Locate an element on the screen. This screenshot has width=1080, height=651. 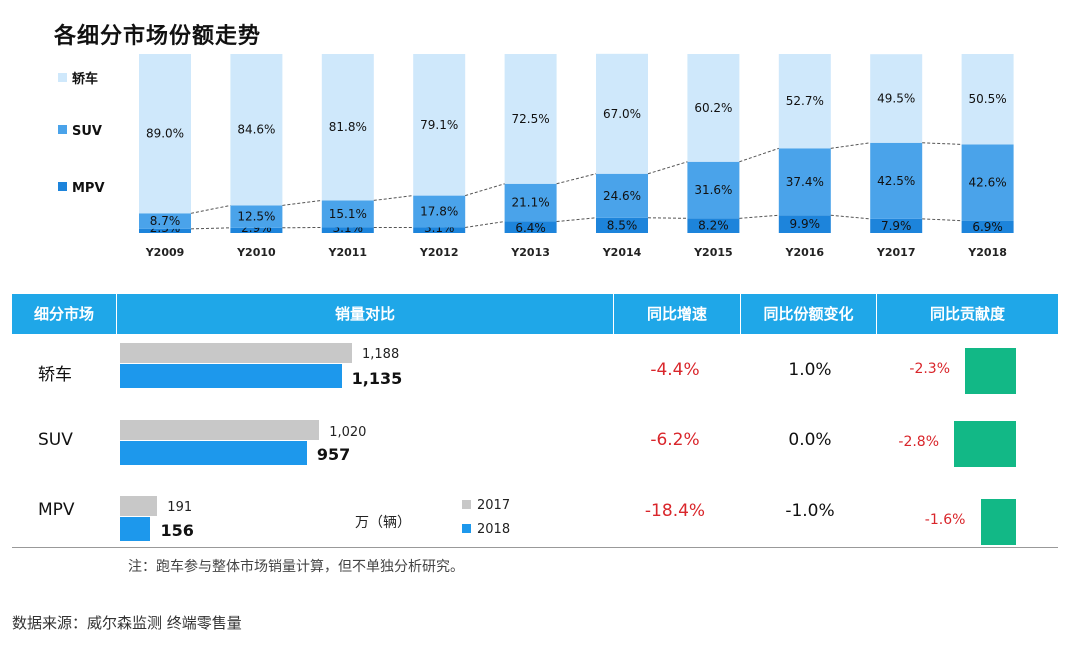
data-source: 数据来源：威尔森监测 终端零售量 is located at coordinates (127, 623).